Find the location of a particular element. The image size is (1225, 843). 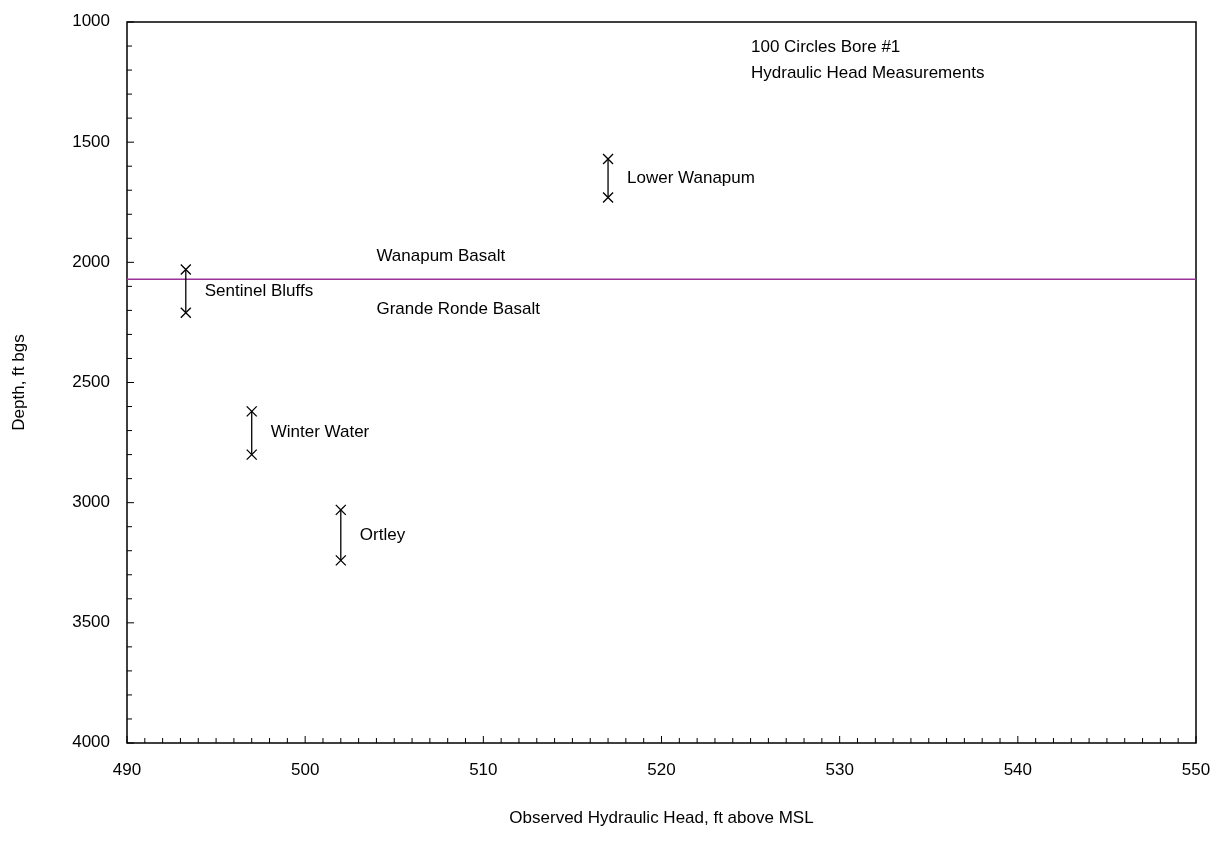

text: 100 Circles Bore #1 is located at coordinates (826, 46).